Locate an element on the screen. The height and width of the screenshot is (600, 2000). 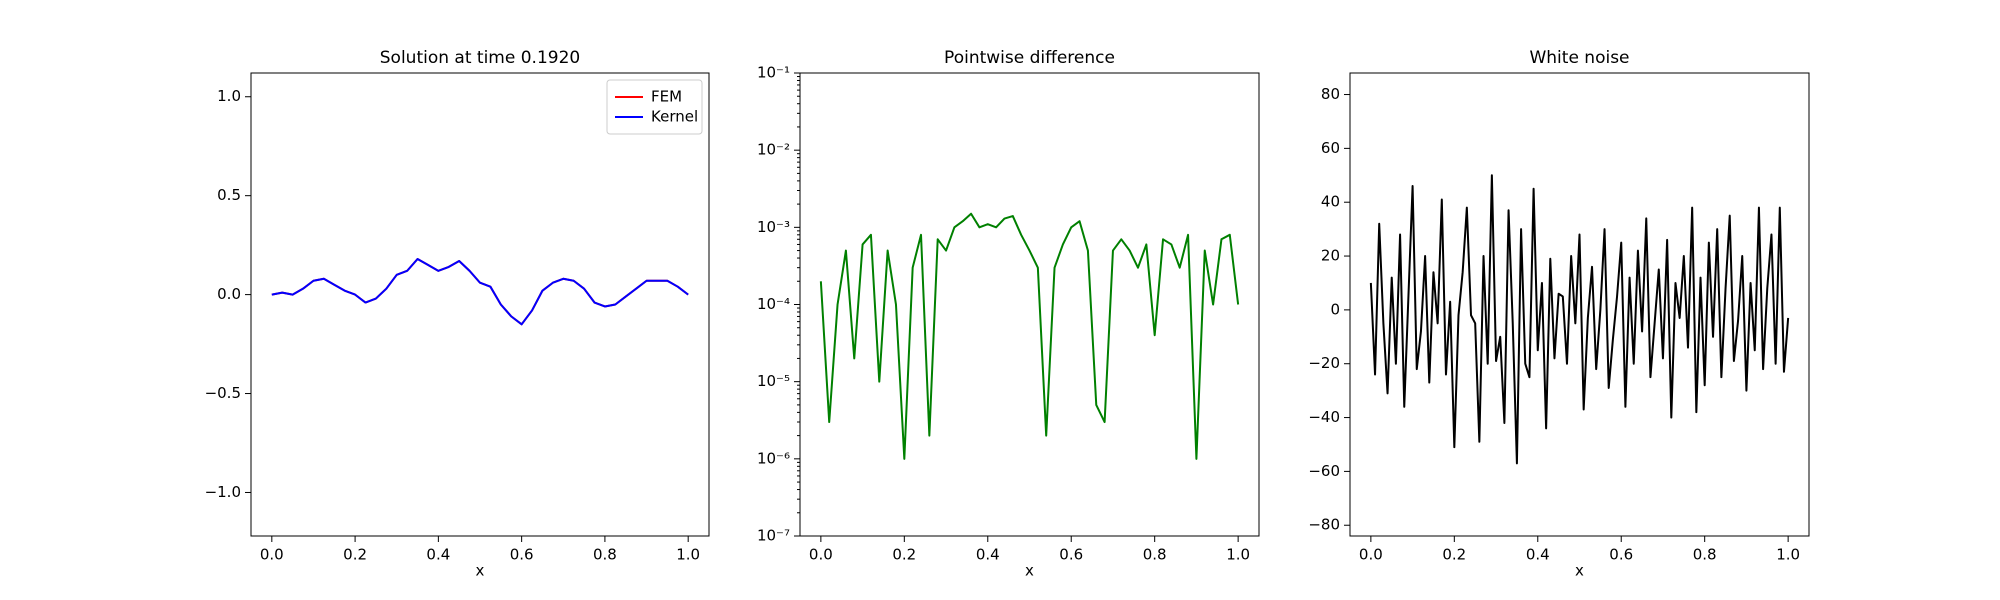
y-tick-label: 10⁻⁵ is located at coordinates (773, 381).